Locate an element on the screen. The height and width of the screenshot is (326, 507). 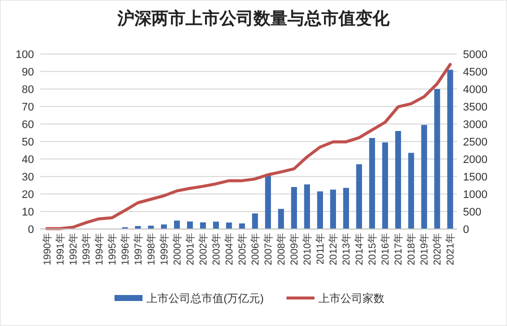
x-tick-label: 2019年 is located at coordinates (424, 249).